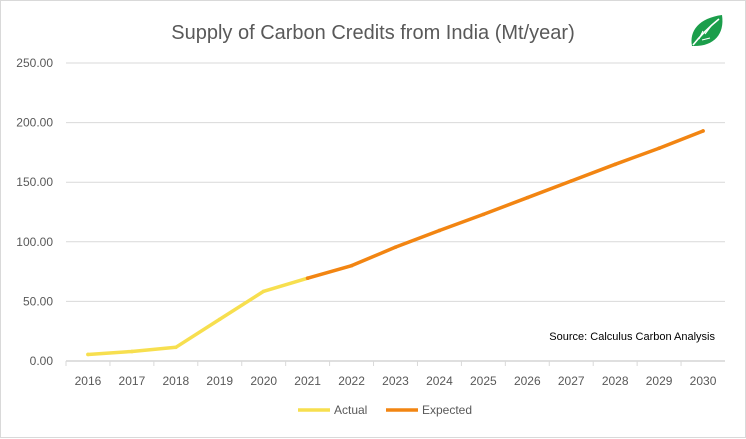 This screenshot has width=746, height=439. What do you see at coordinates (34, 63) in the screenshot?
I see `y-tick-label: 250.00` at bounding box center [34, 63].